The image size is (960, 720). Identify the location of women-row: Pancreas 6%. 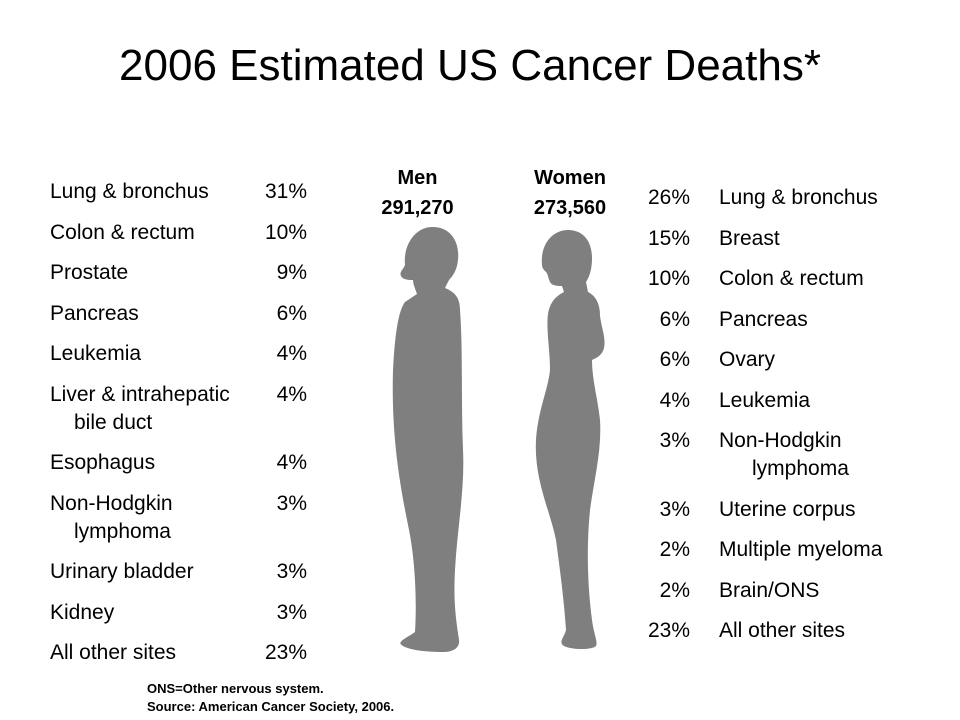
(790, 320).